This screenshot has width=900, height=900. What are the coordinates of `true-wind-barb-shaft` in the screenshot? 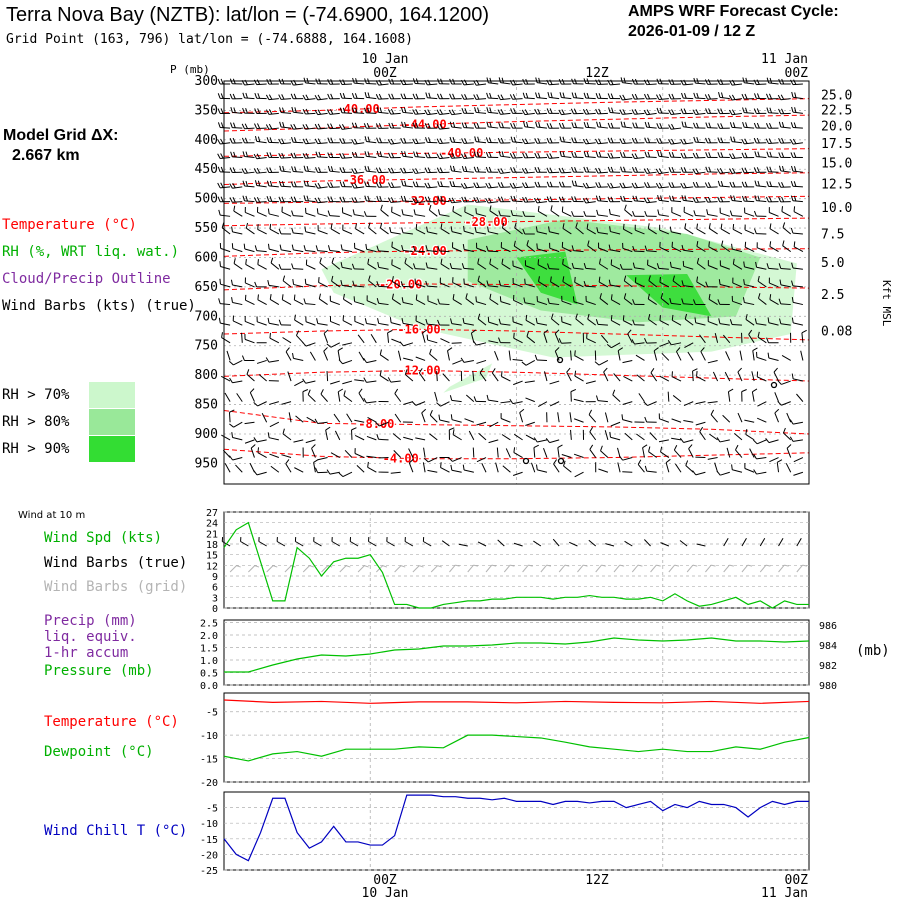 It's located at (665, 544).